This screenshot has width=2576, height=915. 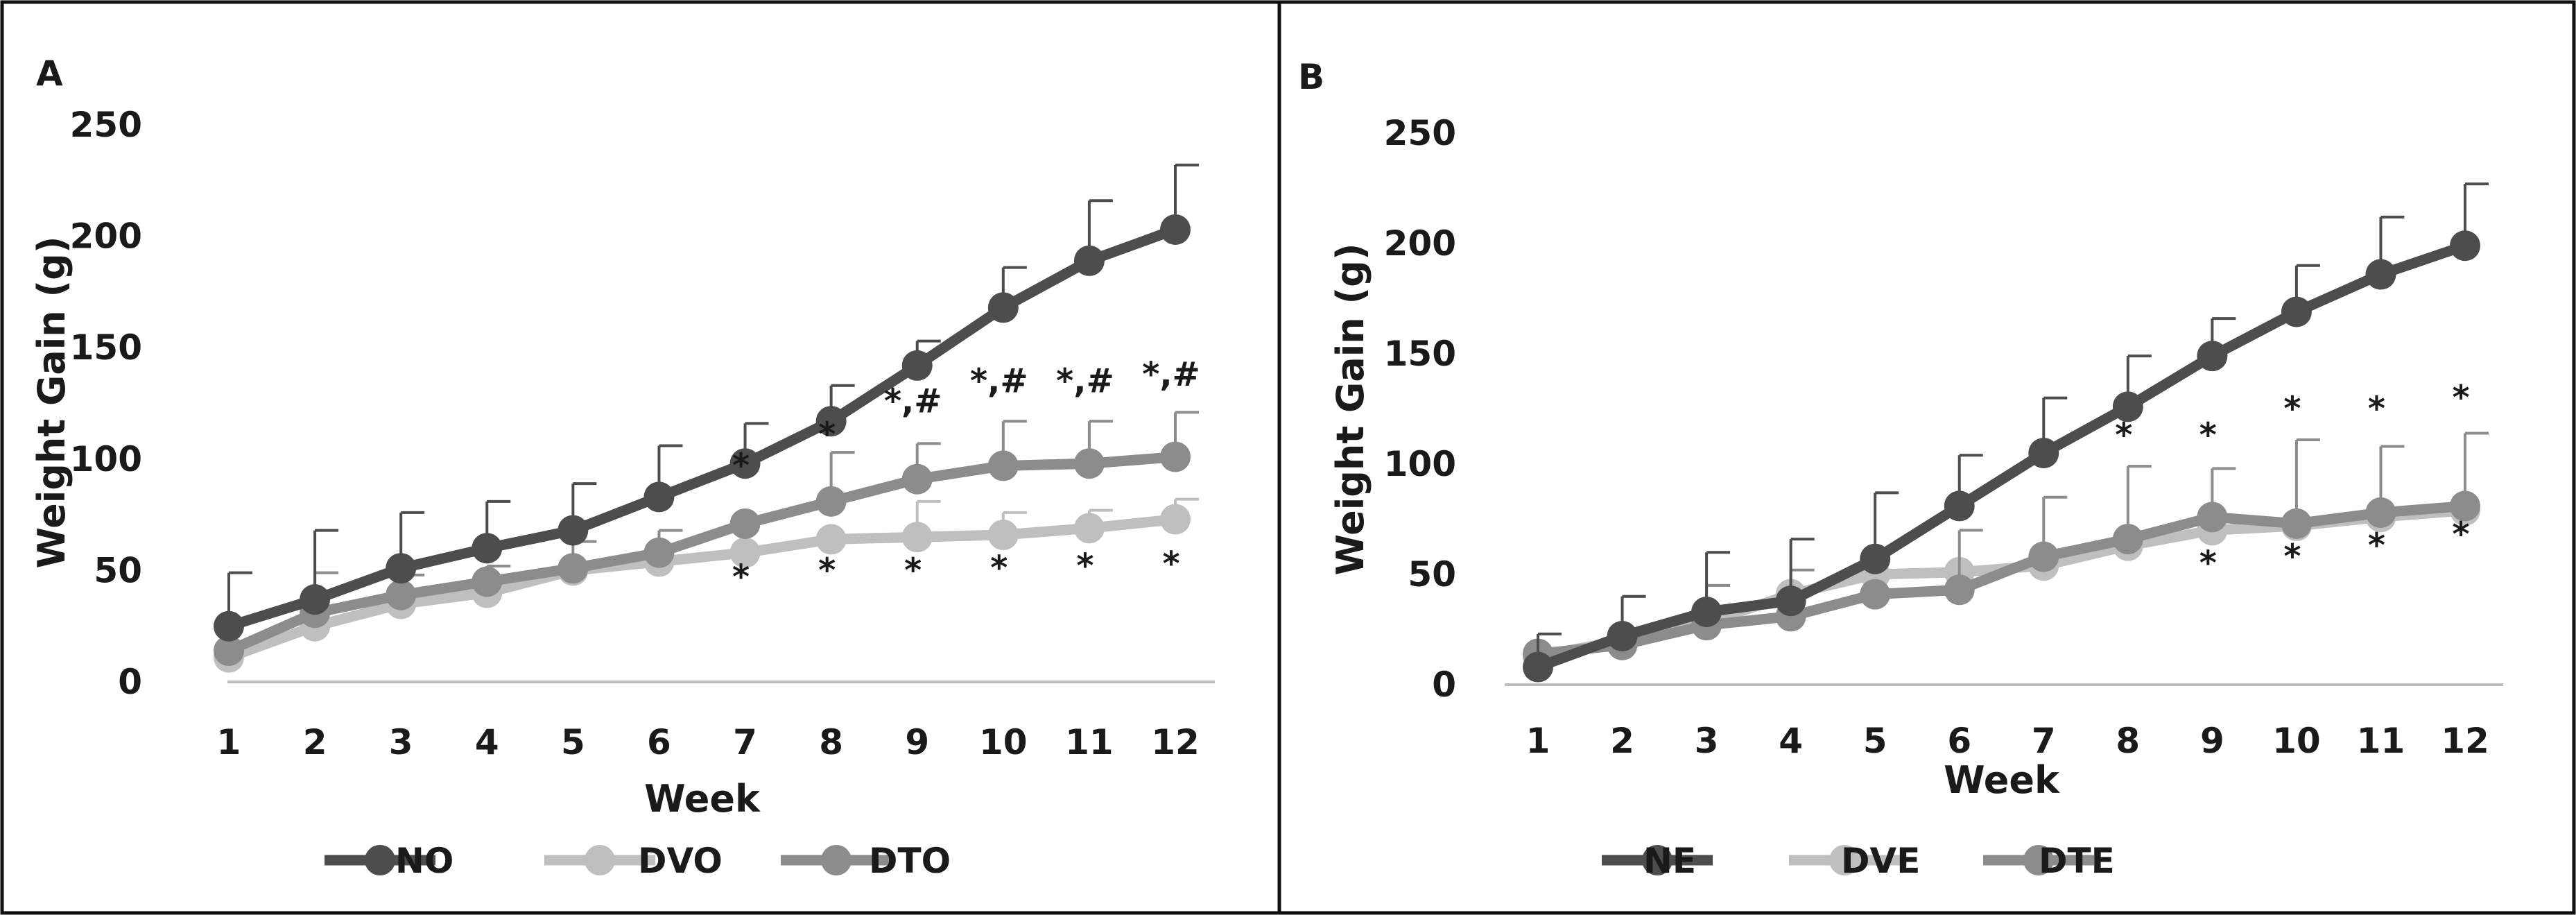 I want to click on legend-label: DTO, so click(x=910, y=861).